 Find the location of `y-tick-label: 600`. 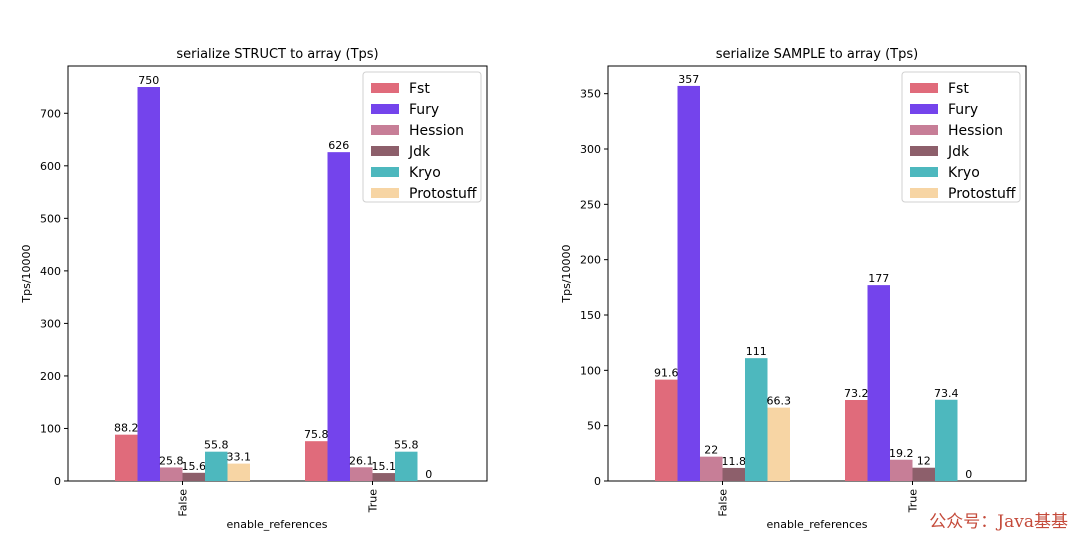

y-tick-label: 600 is located at coordinates (50, 166).